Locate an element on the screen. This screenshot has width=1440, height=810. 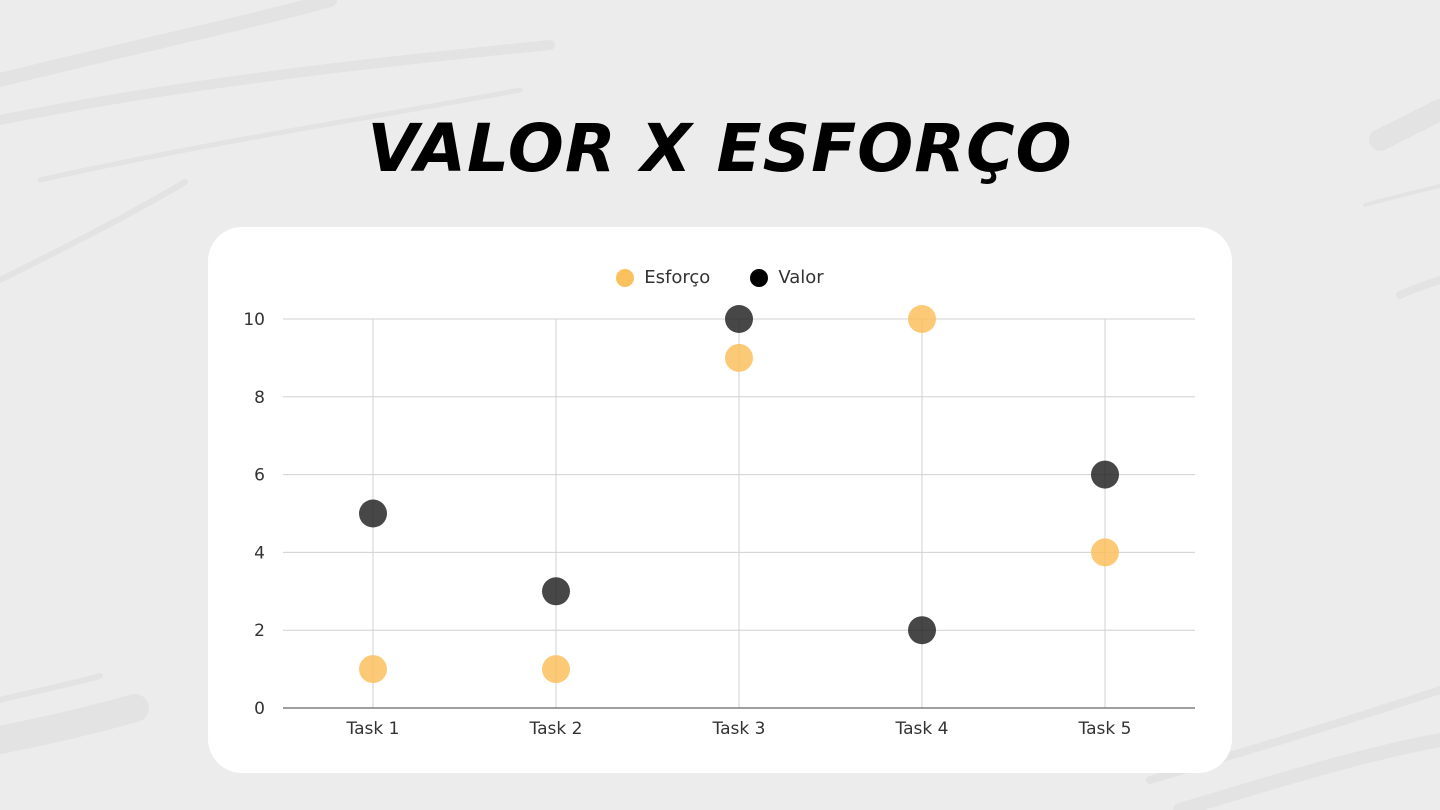
x-tick-label: Task 4 is located at coordinates (922, 729).